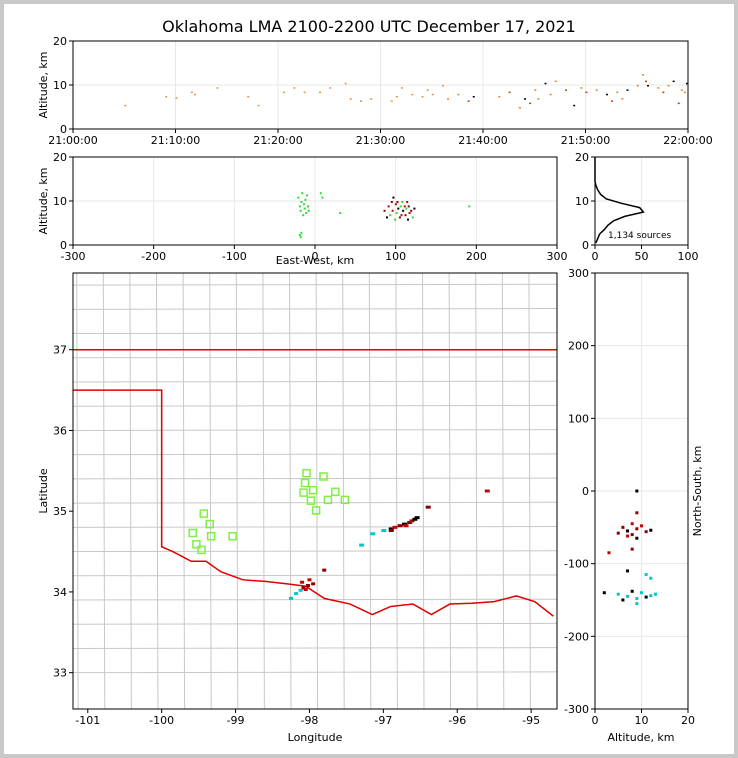  Describe the element at coordinates (153, 256) in the screenshot. I see `ew-height-xtick-label: -200` at that location.